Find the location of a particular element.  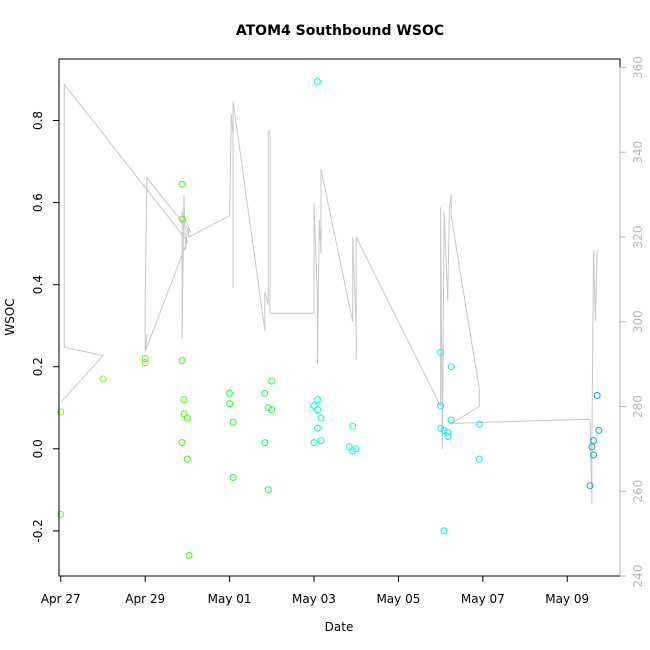

y-right-tick-label: 320 is located at coordinates (638, 237).